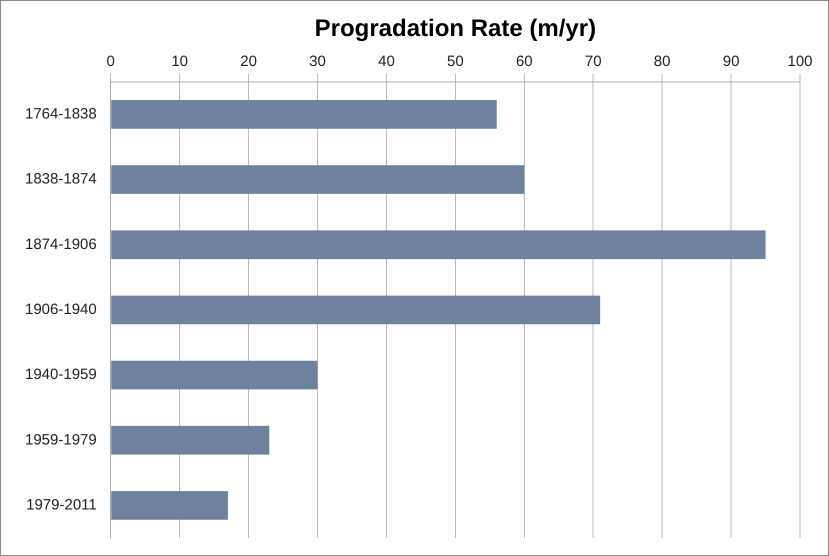 This screenshot has height=556, width=829. Describe the element at coordinates (317, 61) in the screenshot. I see `x-tick-label: 30` at that location.